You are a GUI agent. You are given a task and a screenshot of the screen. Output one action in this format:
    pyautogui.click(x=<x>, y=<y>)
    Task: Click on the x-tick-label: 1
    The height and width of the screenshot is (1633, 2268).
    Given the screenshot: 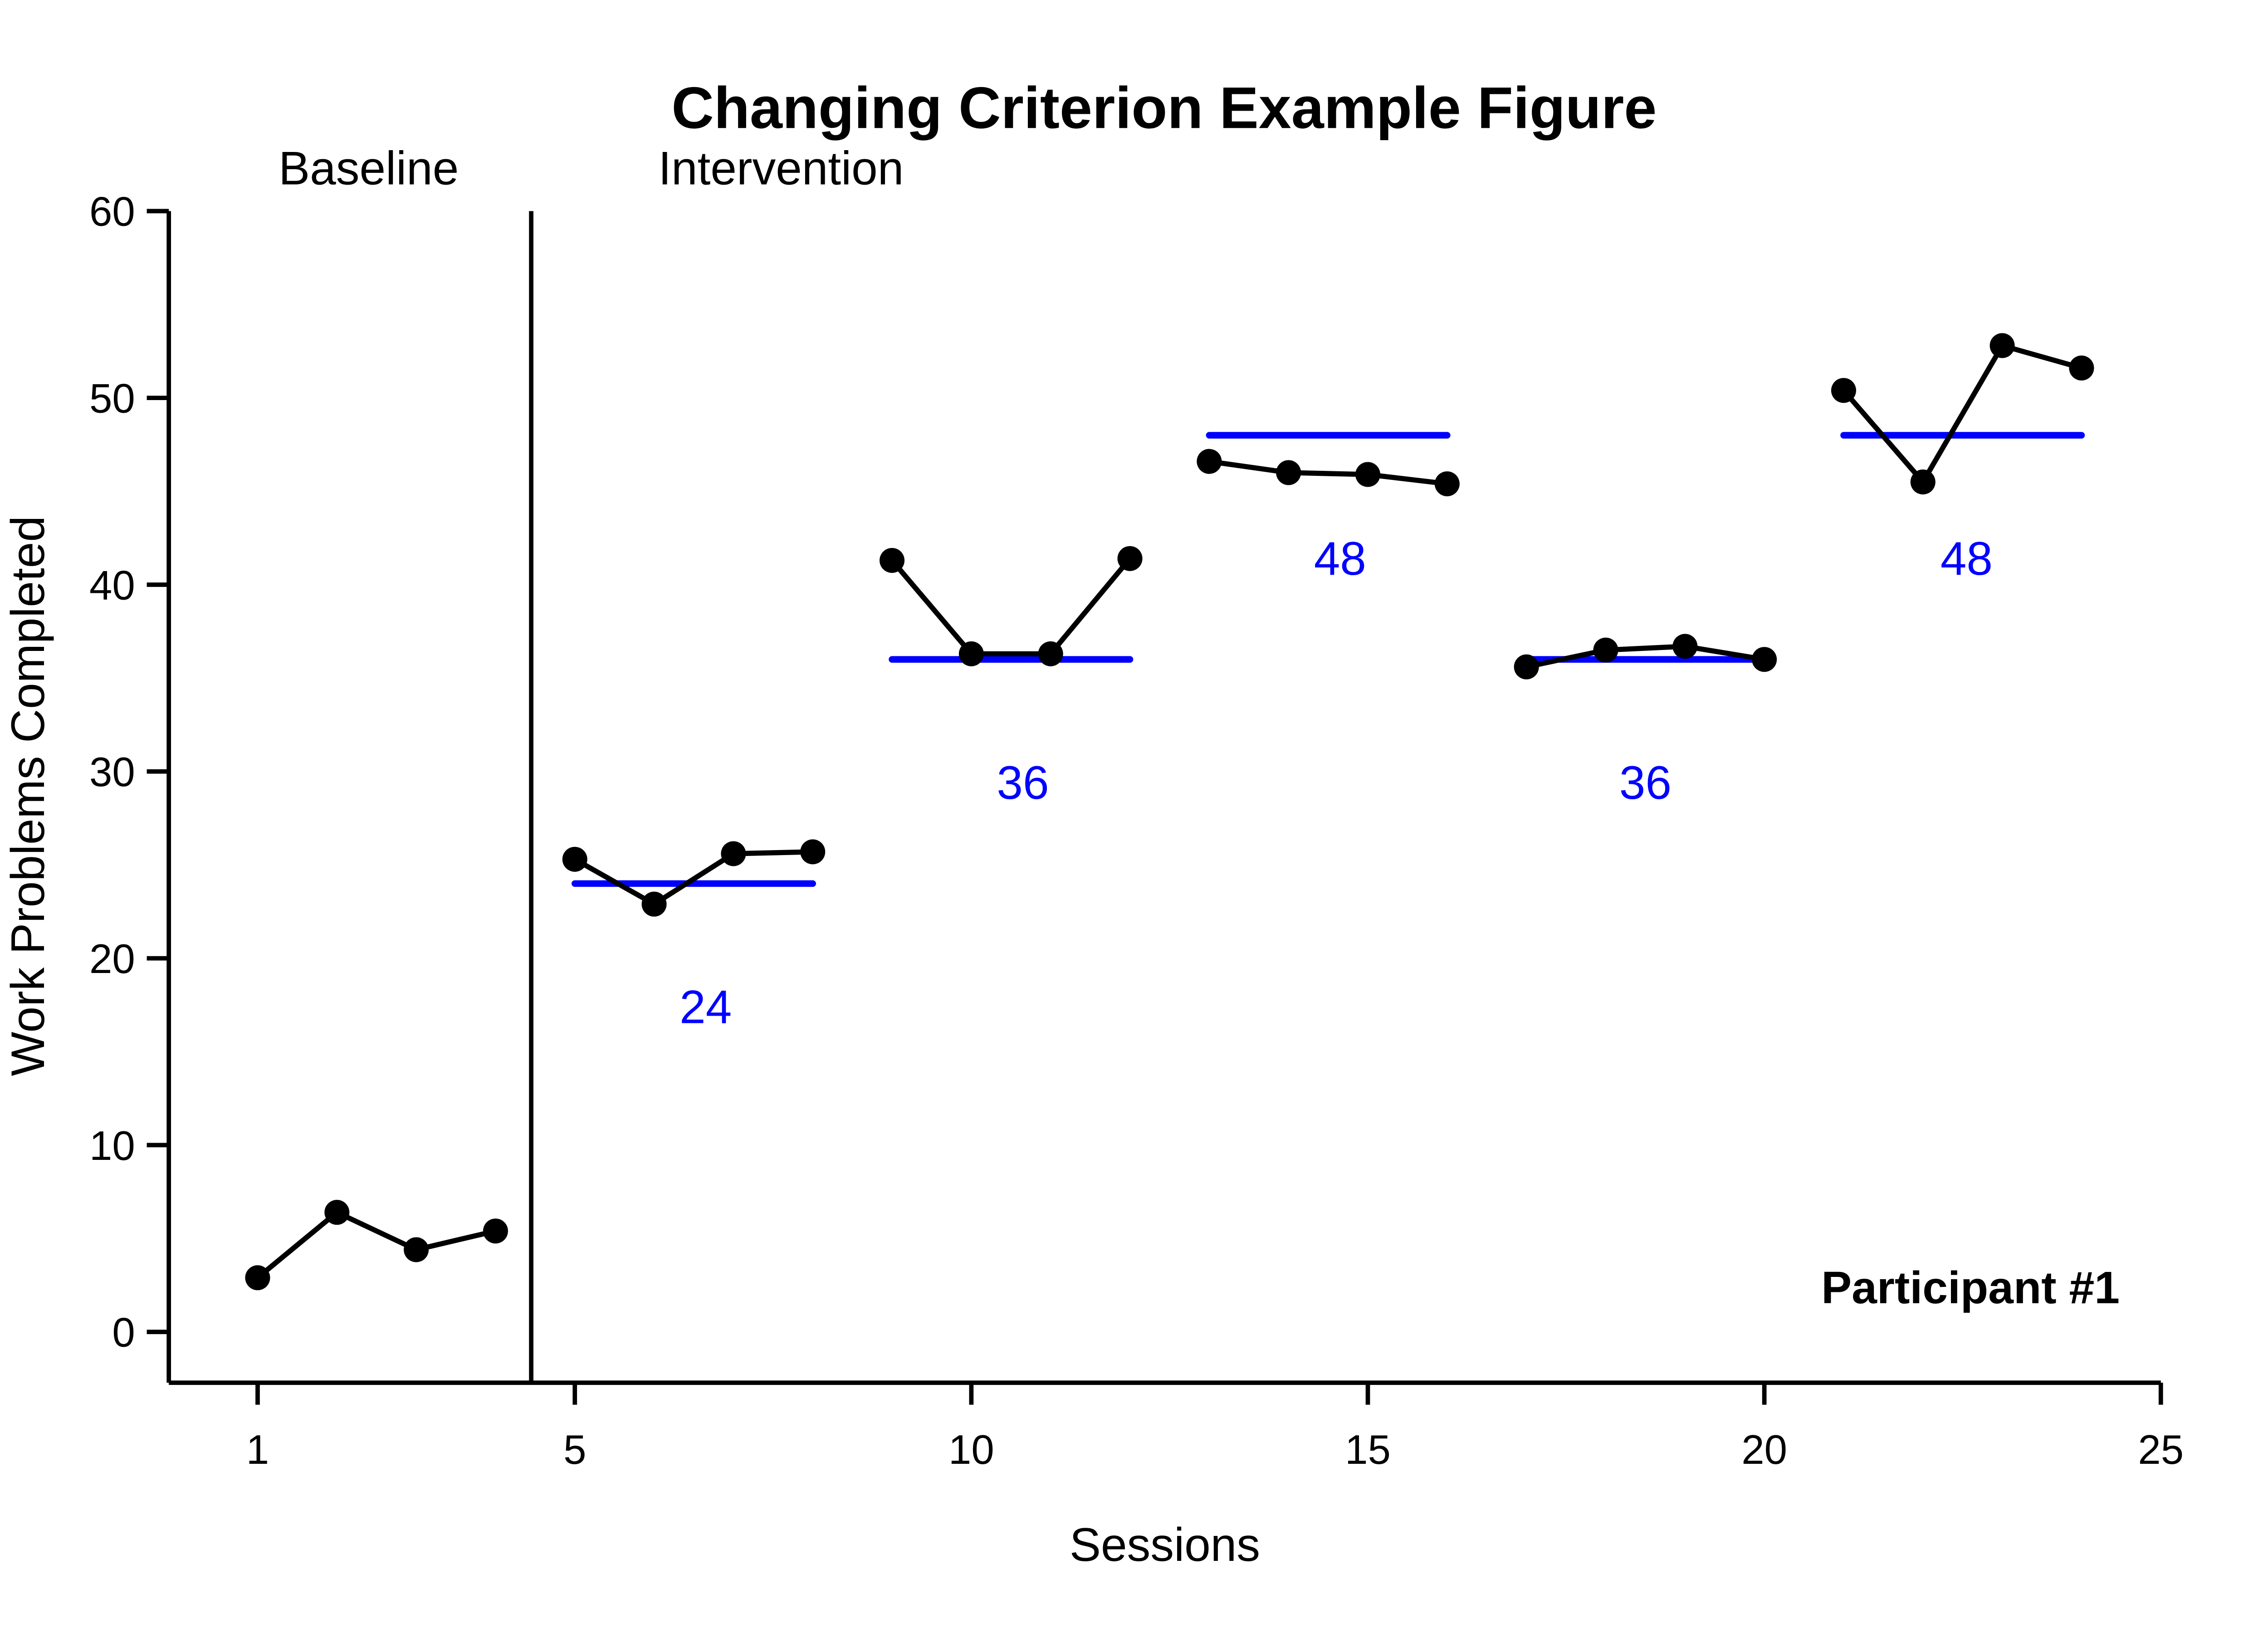 What is the action you would take?
    pyautogui.click(x=257, y=1450)
    